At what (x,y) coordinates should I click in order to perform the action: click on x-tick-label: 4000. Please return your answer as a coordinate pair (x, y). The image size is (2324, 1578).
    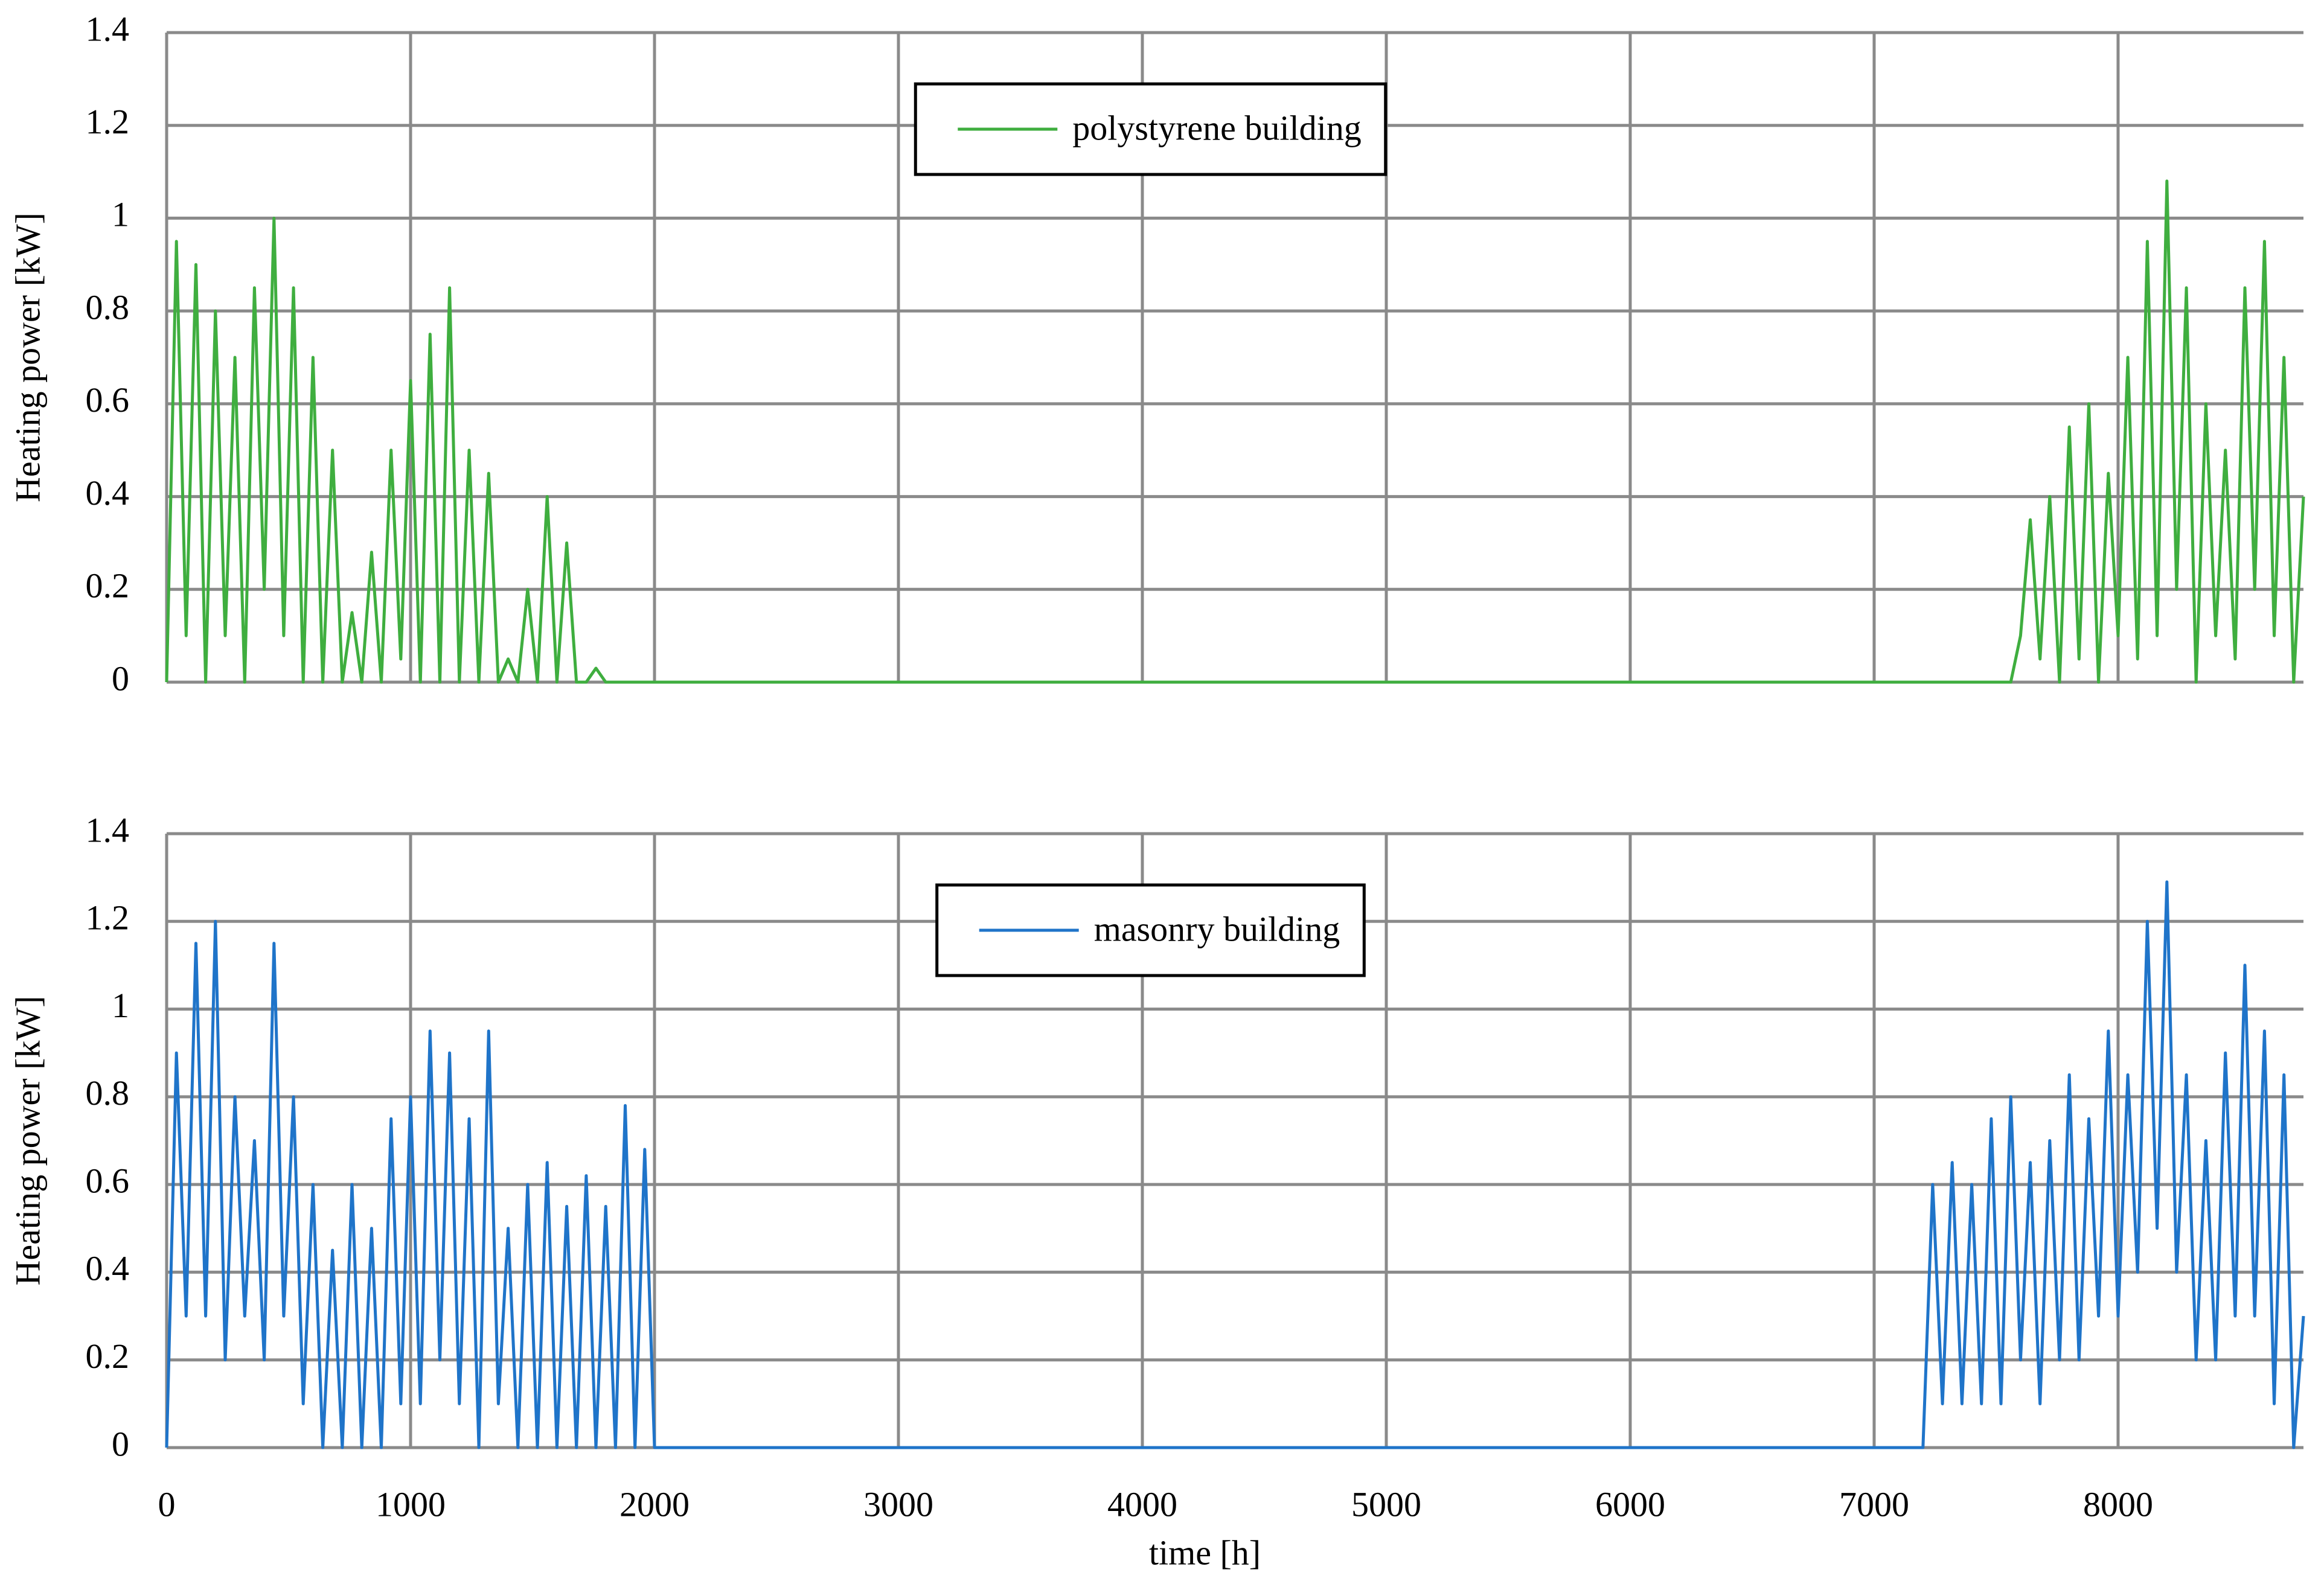
    Looking at the image, I should click on (1142, 1504).